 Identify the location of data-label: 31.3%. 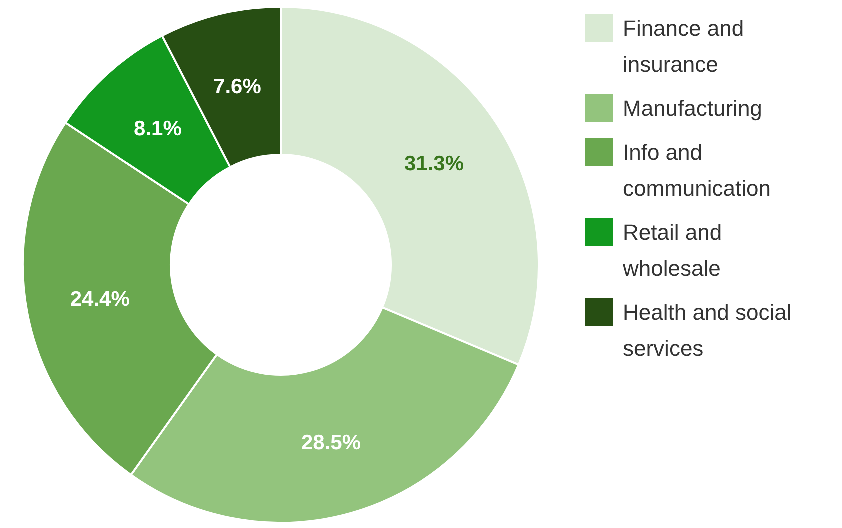
(434, 164).